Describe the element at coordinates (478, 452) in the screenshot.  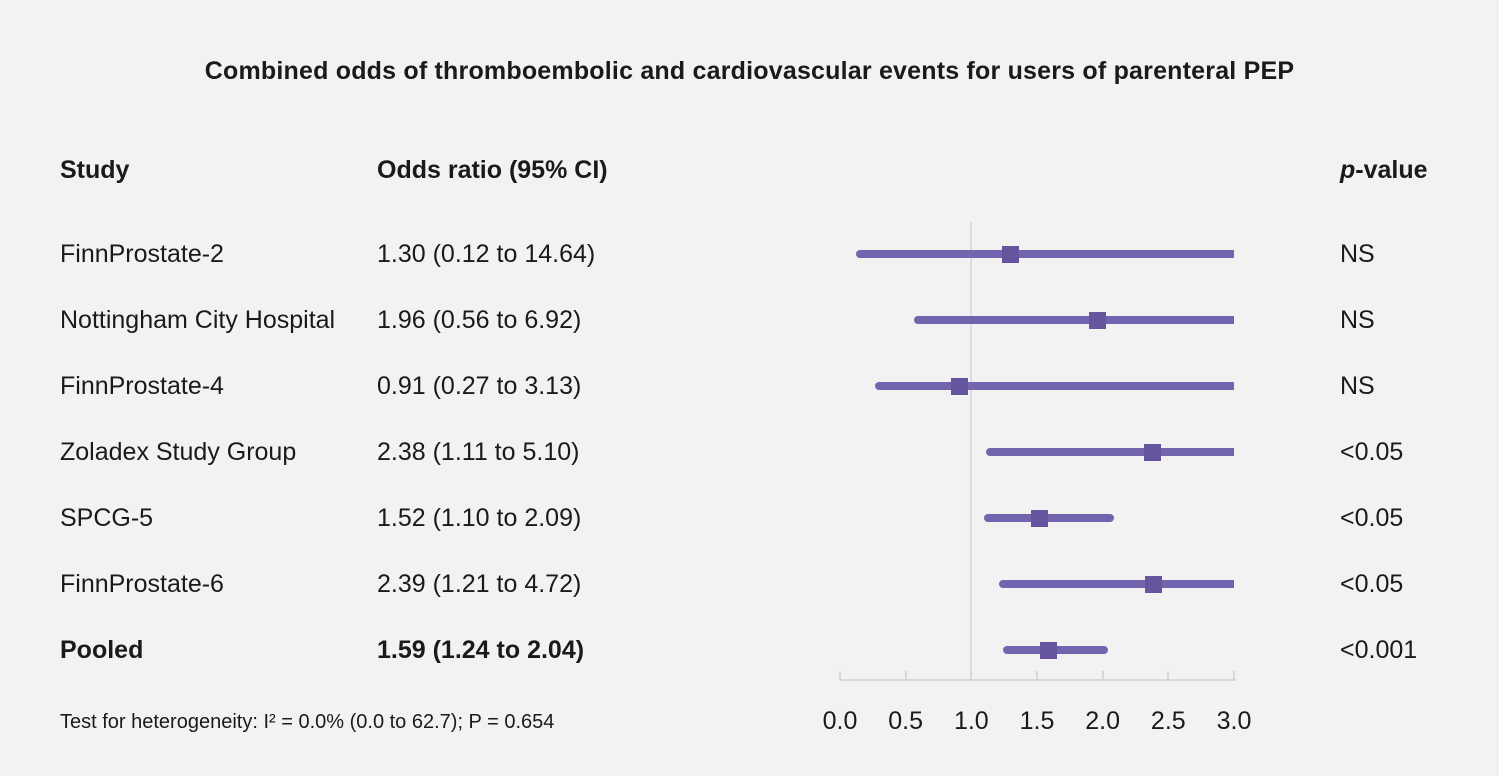
I see `odds-ratio-value: 2.38 (1.11 to 5.10)` at that location.